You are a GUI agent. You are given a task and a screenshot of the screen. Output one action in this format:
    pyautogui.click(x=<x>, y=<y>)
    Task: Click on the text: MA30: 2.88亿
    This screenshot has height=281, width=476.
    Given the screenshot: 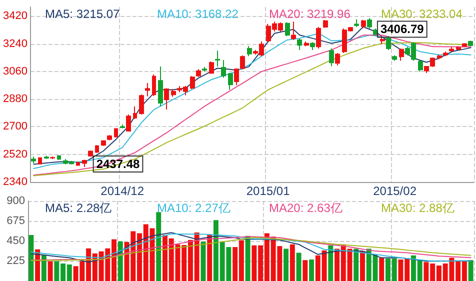 What is the action you would take?
    pyautogui.click(x=417, y=208)
    